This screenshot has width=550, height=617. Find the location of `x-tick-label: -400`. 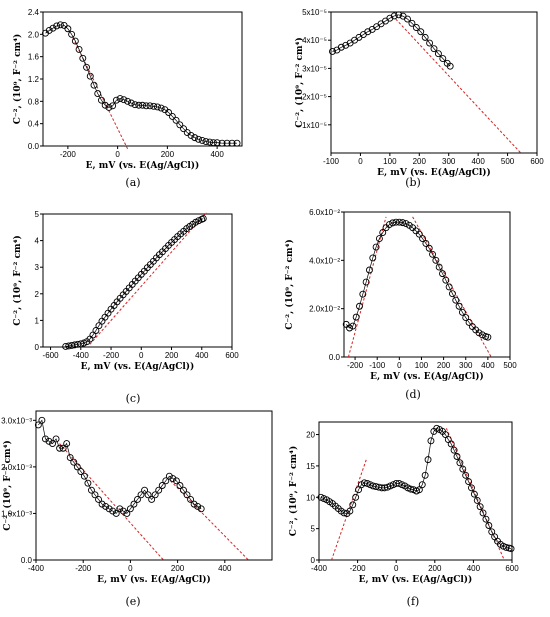

x-tick-label: -400 is located at coordinates (319, 568).